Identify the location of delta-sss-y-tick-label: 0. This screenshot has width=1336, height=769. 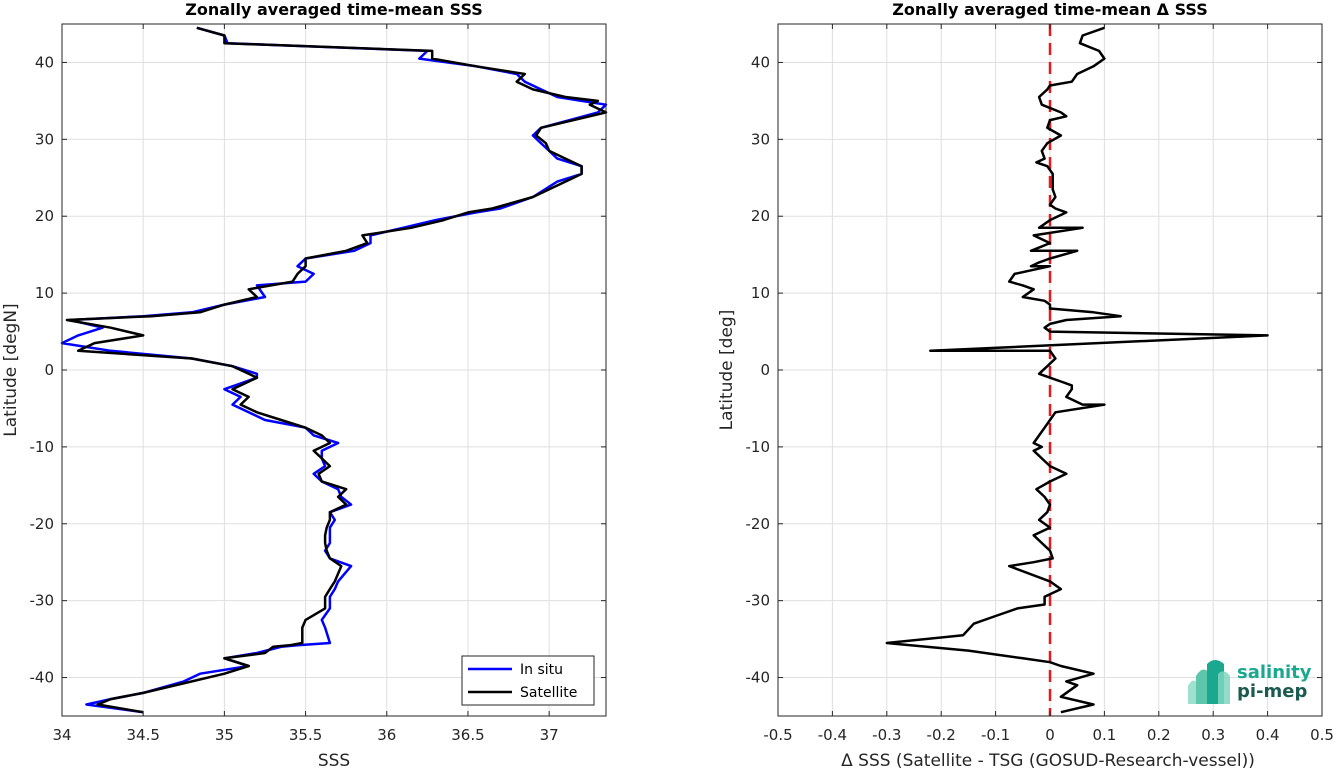
(765, 370).